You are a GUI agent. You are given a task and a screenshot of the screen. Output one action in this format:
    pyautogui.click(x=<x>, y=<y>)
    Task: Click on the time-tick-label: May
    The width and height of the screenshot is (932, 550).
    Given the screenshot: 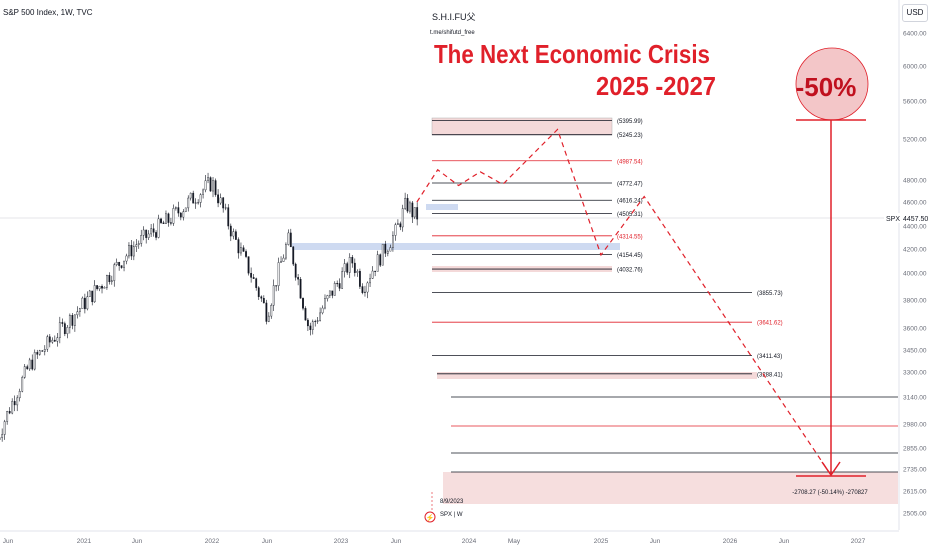 What is the action you would take?
    pyautogui.click(x=514, y=541)
    